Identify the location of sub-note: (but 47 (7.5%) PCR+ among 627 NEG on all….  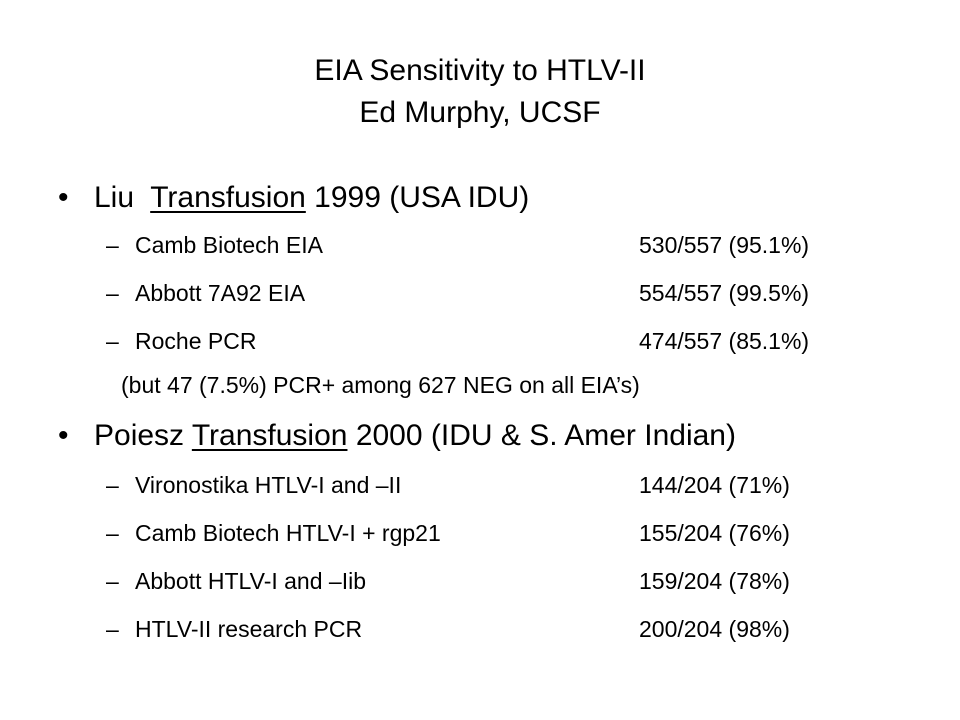
(380, 385).